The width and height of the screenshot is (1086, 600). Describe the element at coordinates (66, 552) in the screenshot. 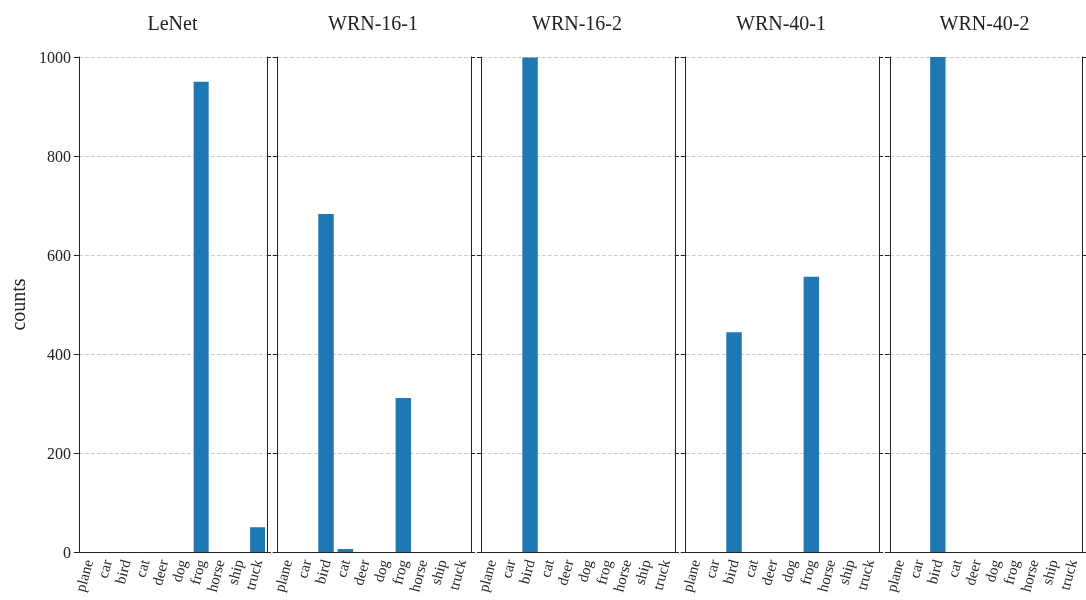

I see `y-tick-label: 0` at that location.